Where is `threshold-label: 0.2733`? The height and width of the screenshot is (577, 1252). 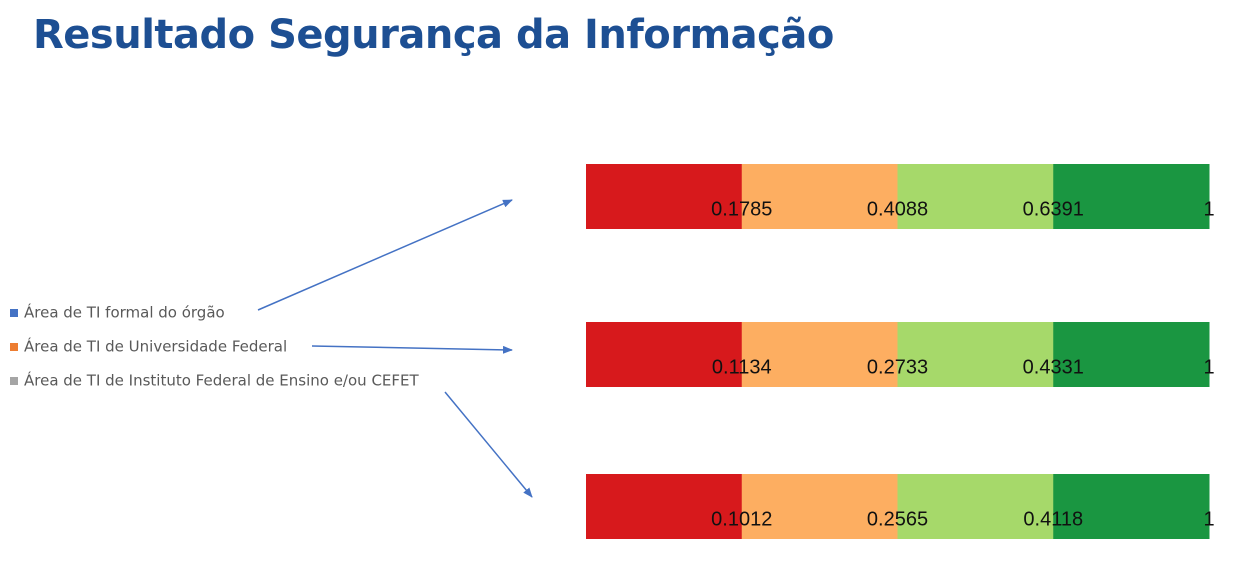 threshold-label: 0.2733 is located at coordinates (897, 367).